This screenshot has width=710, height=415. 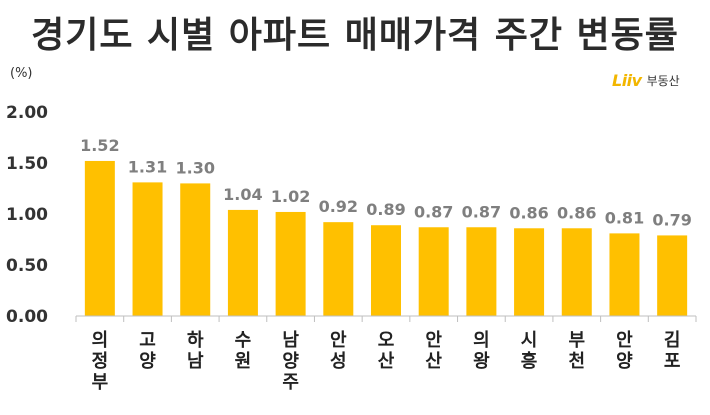 What do you see at coordinates (385, 209) in the screenshot?
I see `data-label: 0.89` at bounding box center [385, 209].